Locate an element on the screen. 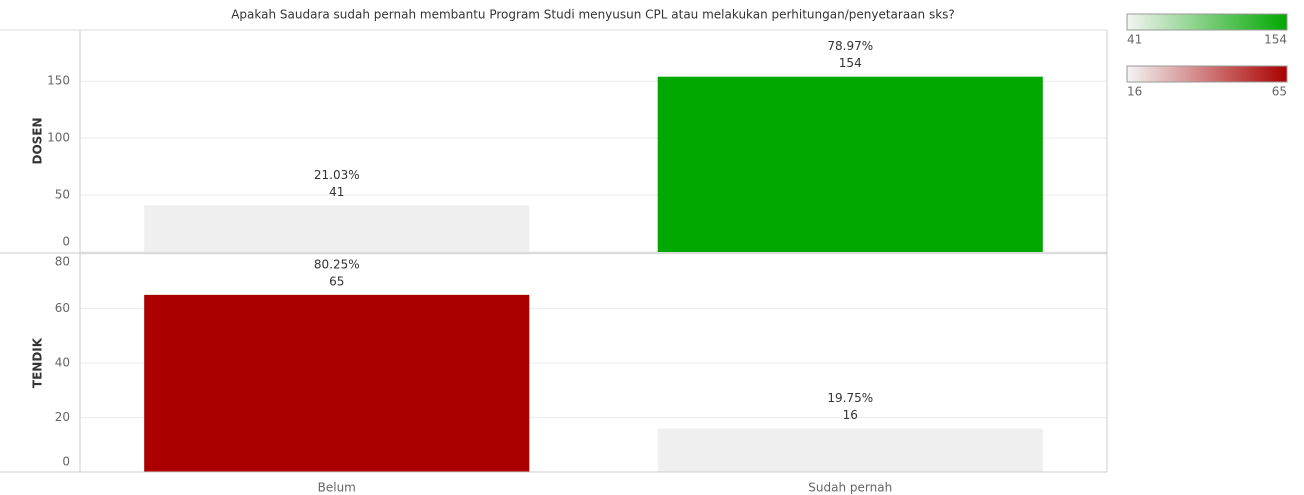  y-tick-label: 40 is located at coordinates (62, 363).